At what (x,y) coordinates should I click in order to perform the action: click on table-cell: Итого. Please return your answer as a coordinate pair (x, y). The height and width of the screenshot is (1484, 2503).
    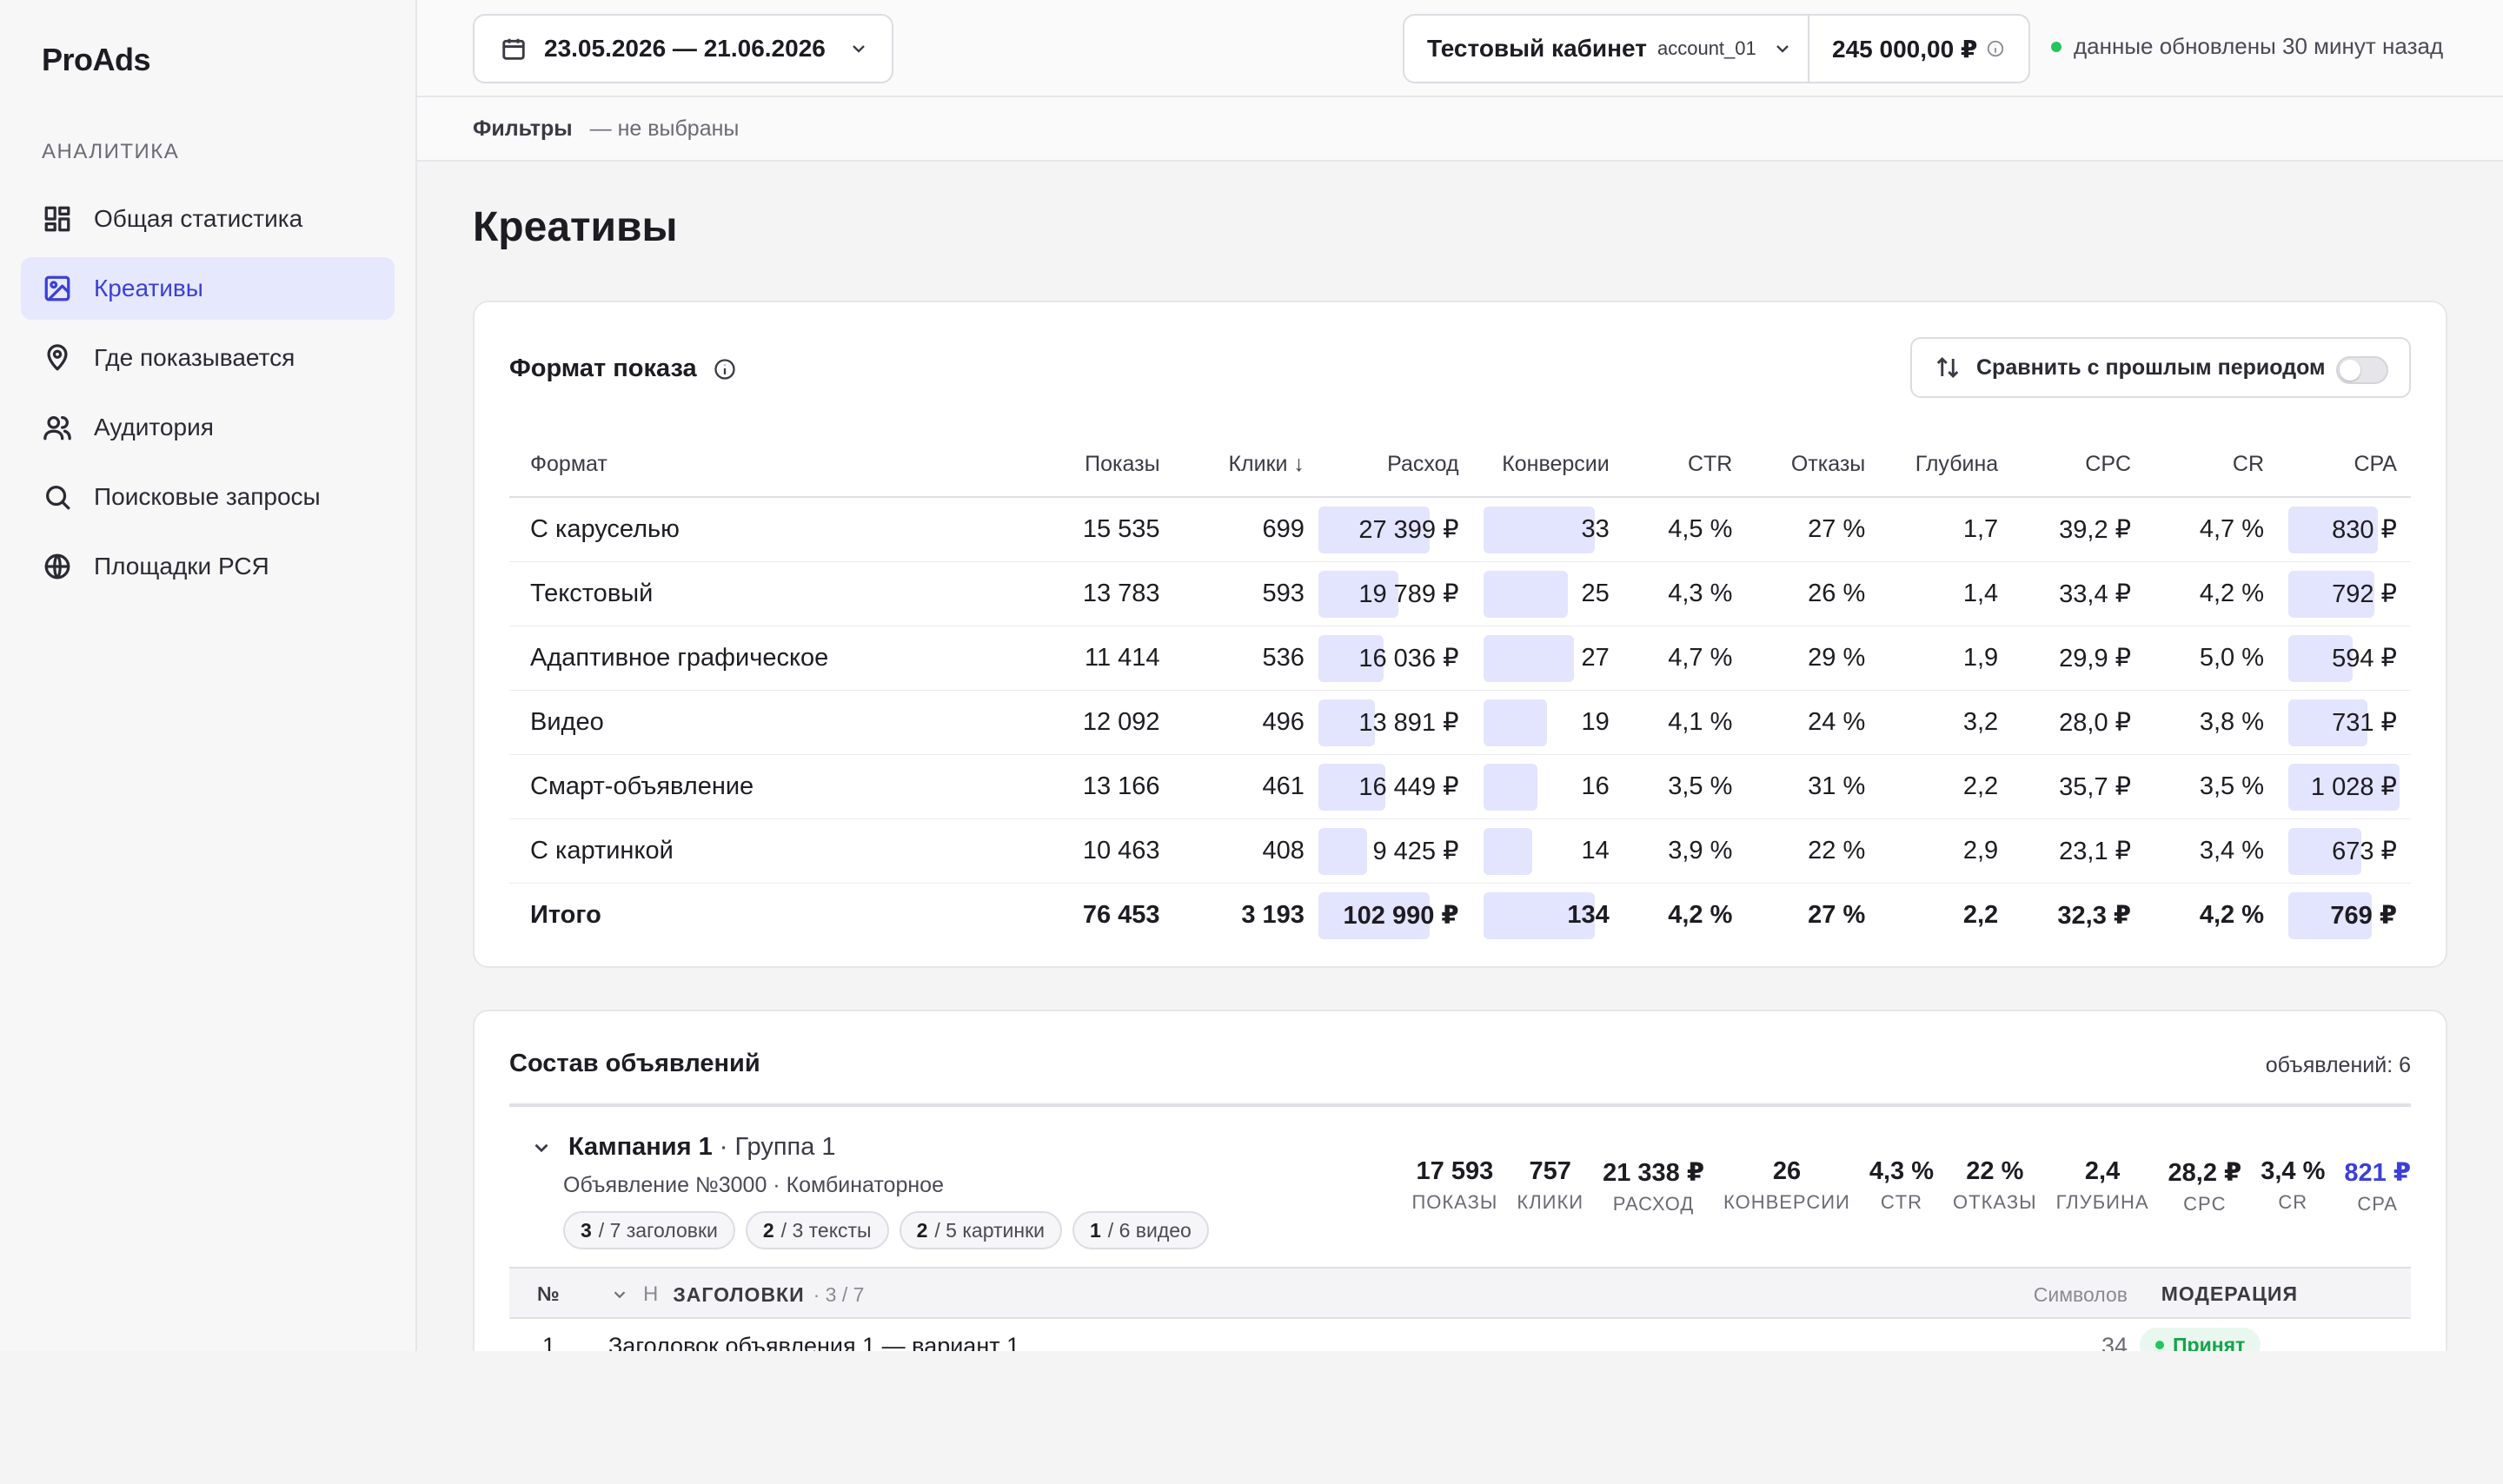
    Looking at the image, I should click on (565, 914).